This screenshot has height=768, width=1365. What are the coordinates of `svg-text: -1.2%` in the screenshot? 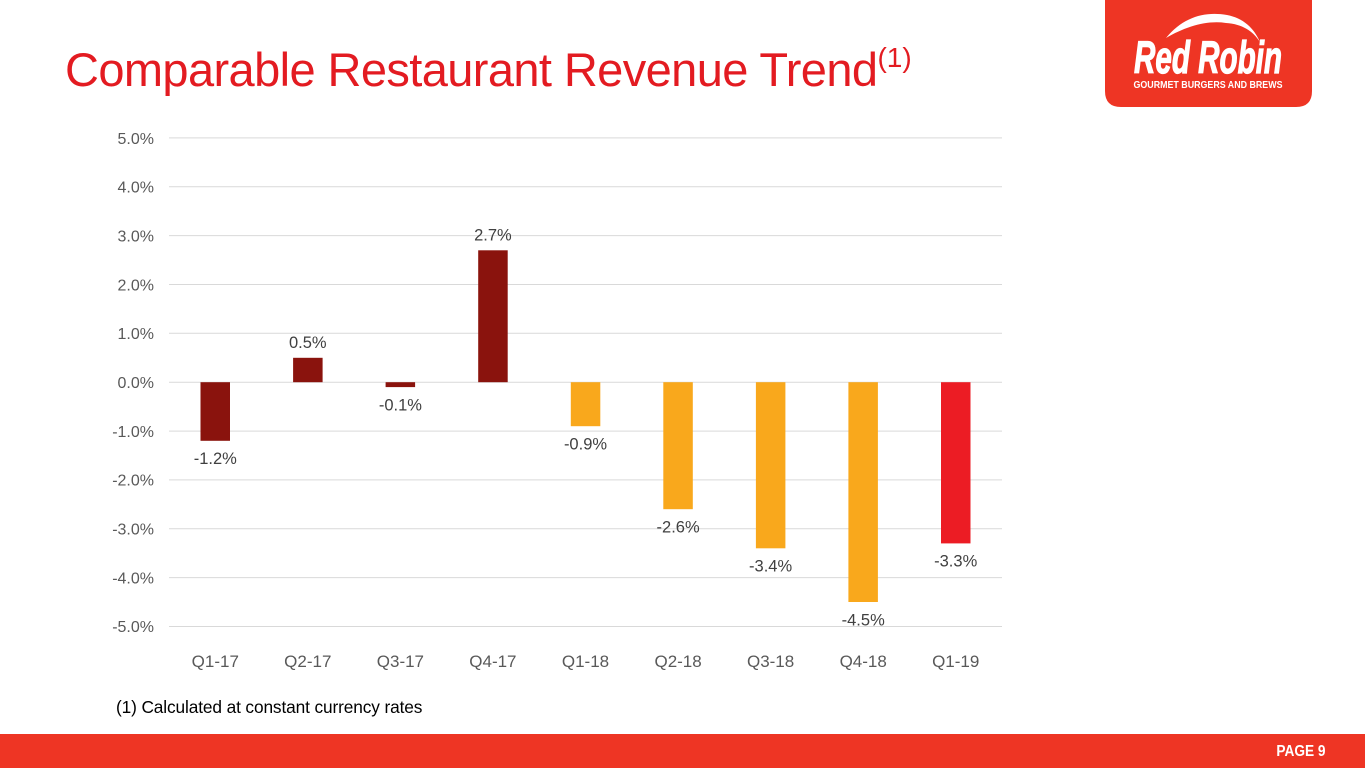 It's located at (215, 459).